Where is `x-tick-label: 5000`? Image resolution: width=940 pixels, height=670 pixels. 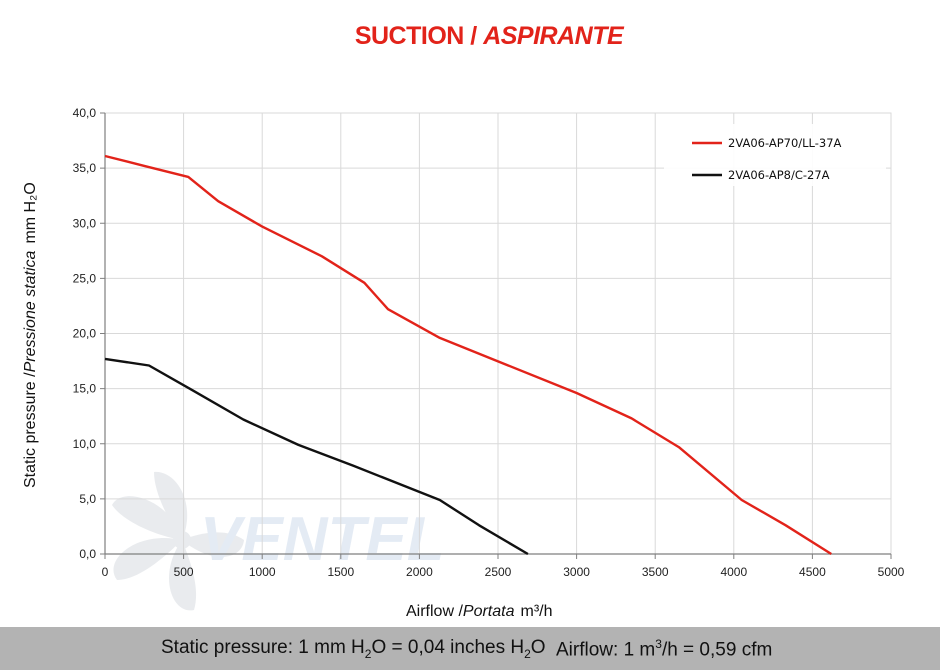 x-tick-label: 5000 is located at coordinates (891, 572).